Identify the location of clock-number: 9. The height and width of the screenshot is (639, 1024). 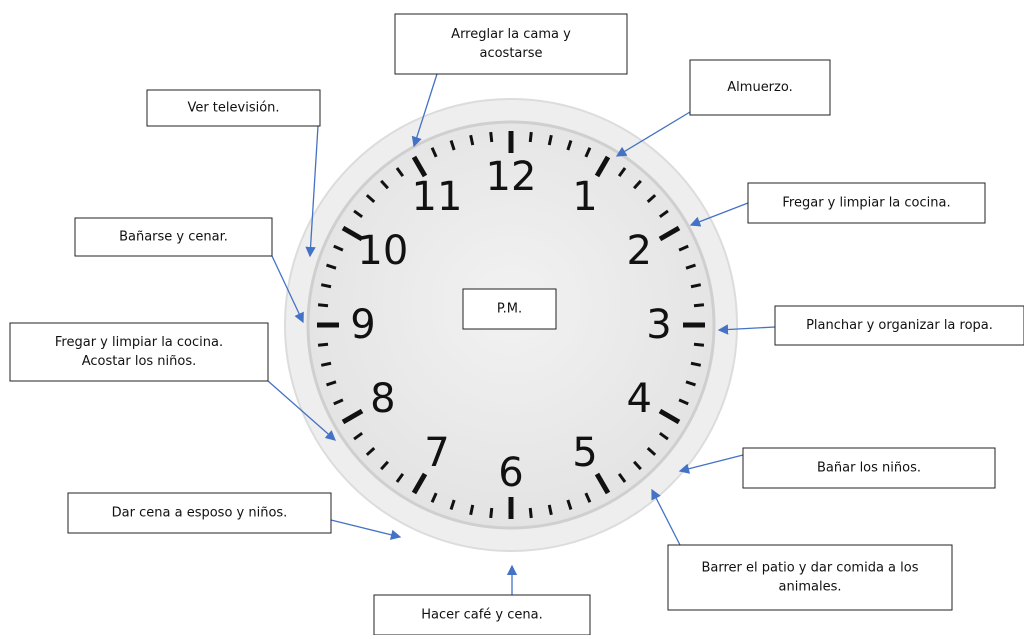
(362, 325).